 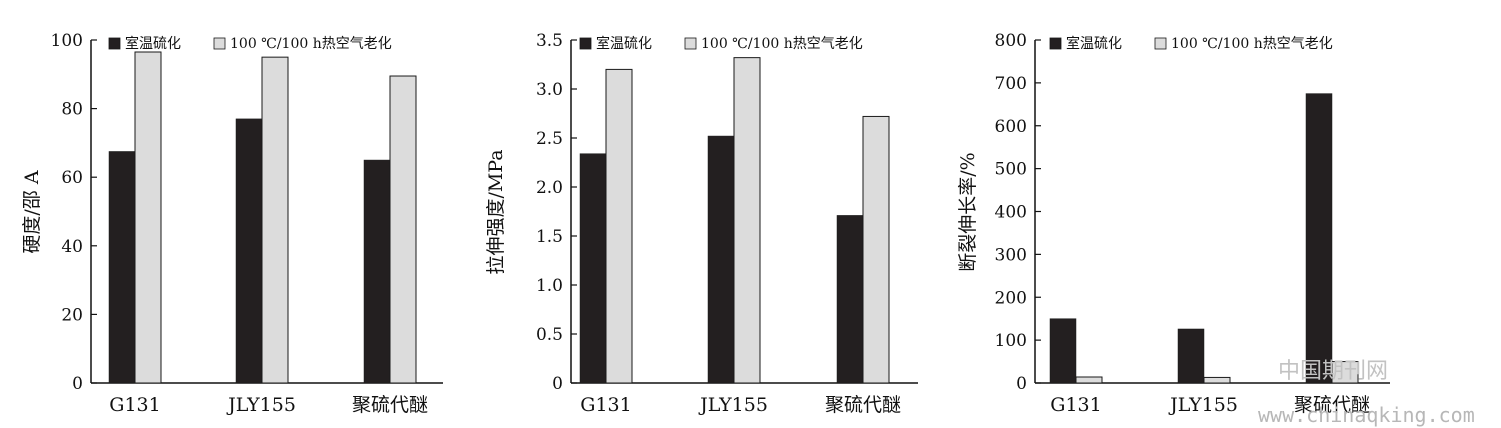 I want to click on y-tick-label: 40, so click(x=72, y=247).